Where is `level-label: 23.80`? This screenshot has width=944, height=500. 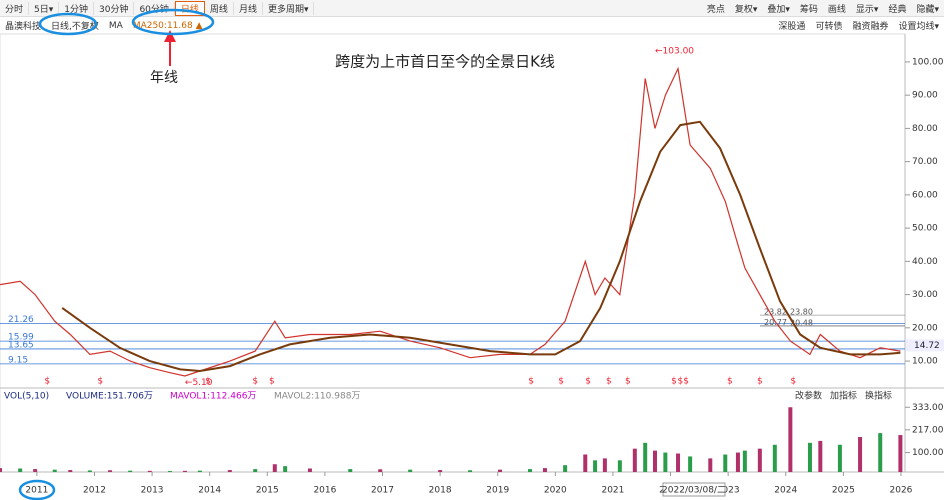 level-label: 23.80 is located at coordinates (801, 312).